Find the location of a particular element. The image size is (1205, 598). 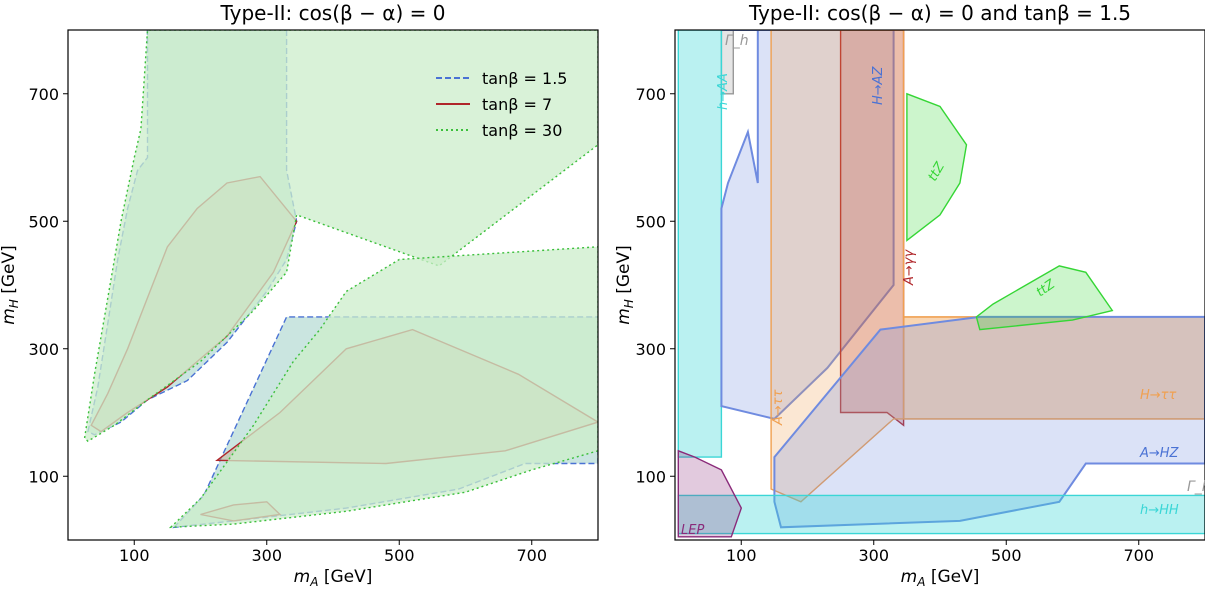

left-xlabel: mA [GeV] is located at coordinates (333, 578).